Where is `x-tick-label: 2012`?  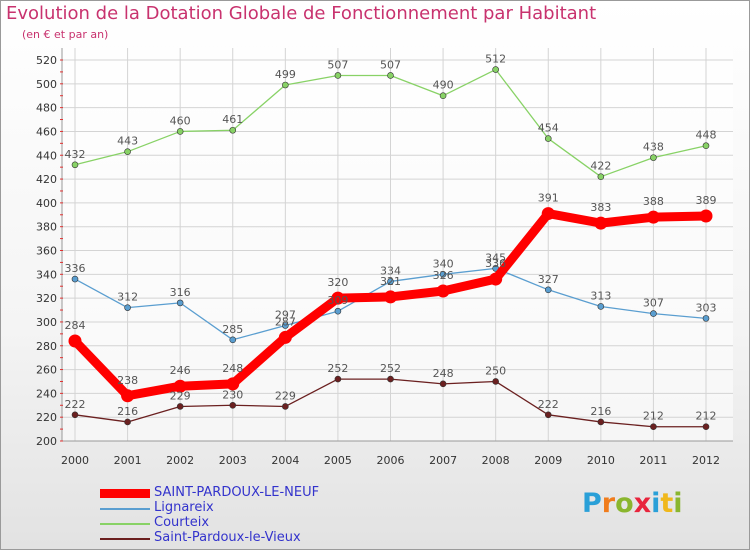
x-tick-label: 2012 is located at coordinates (706, 460).